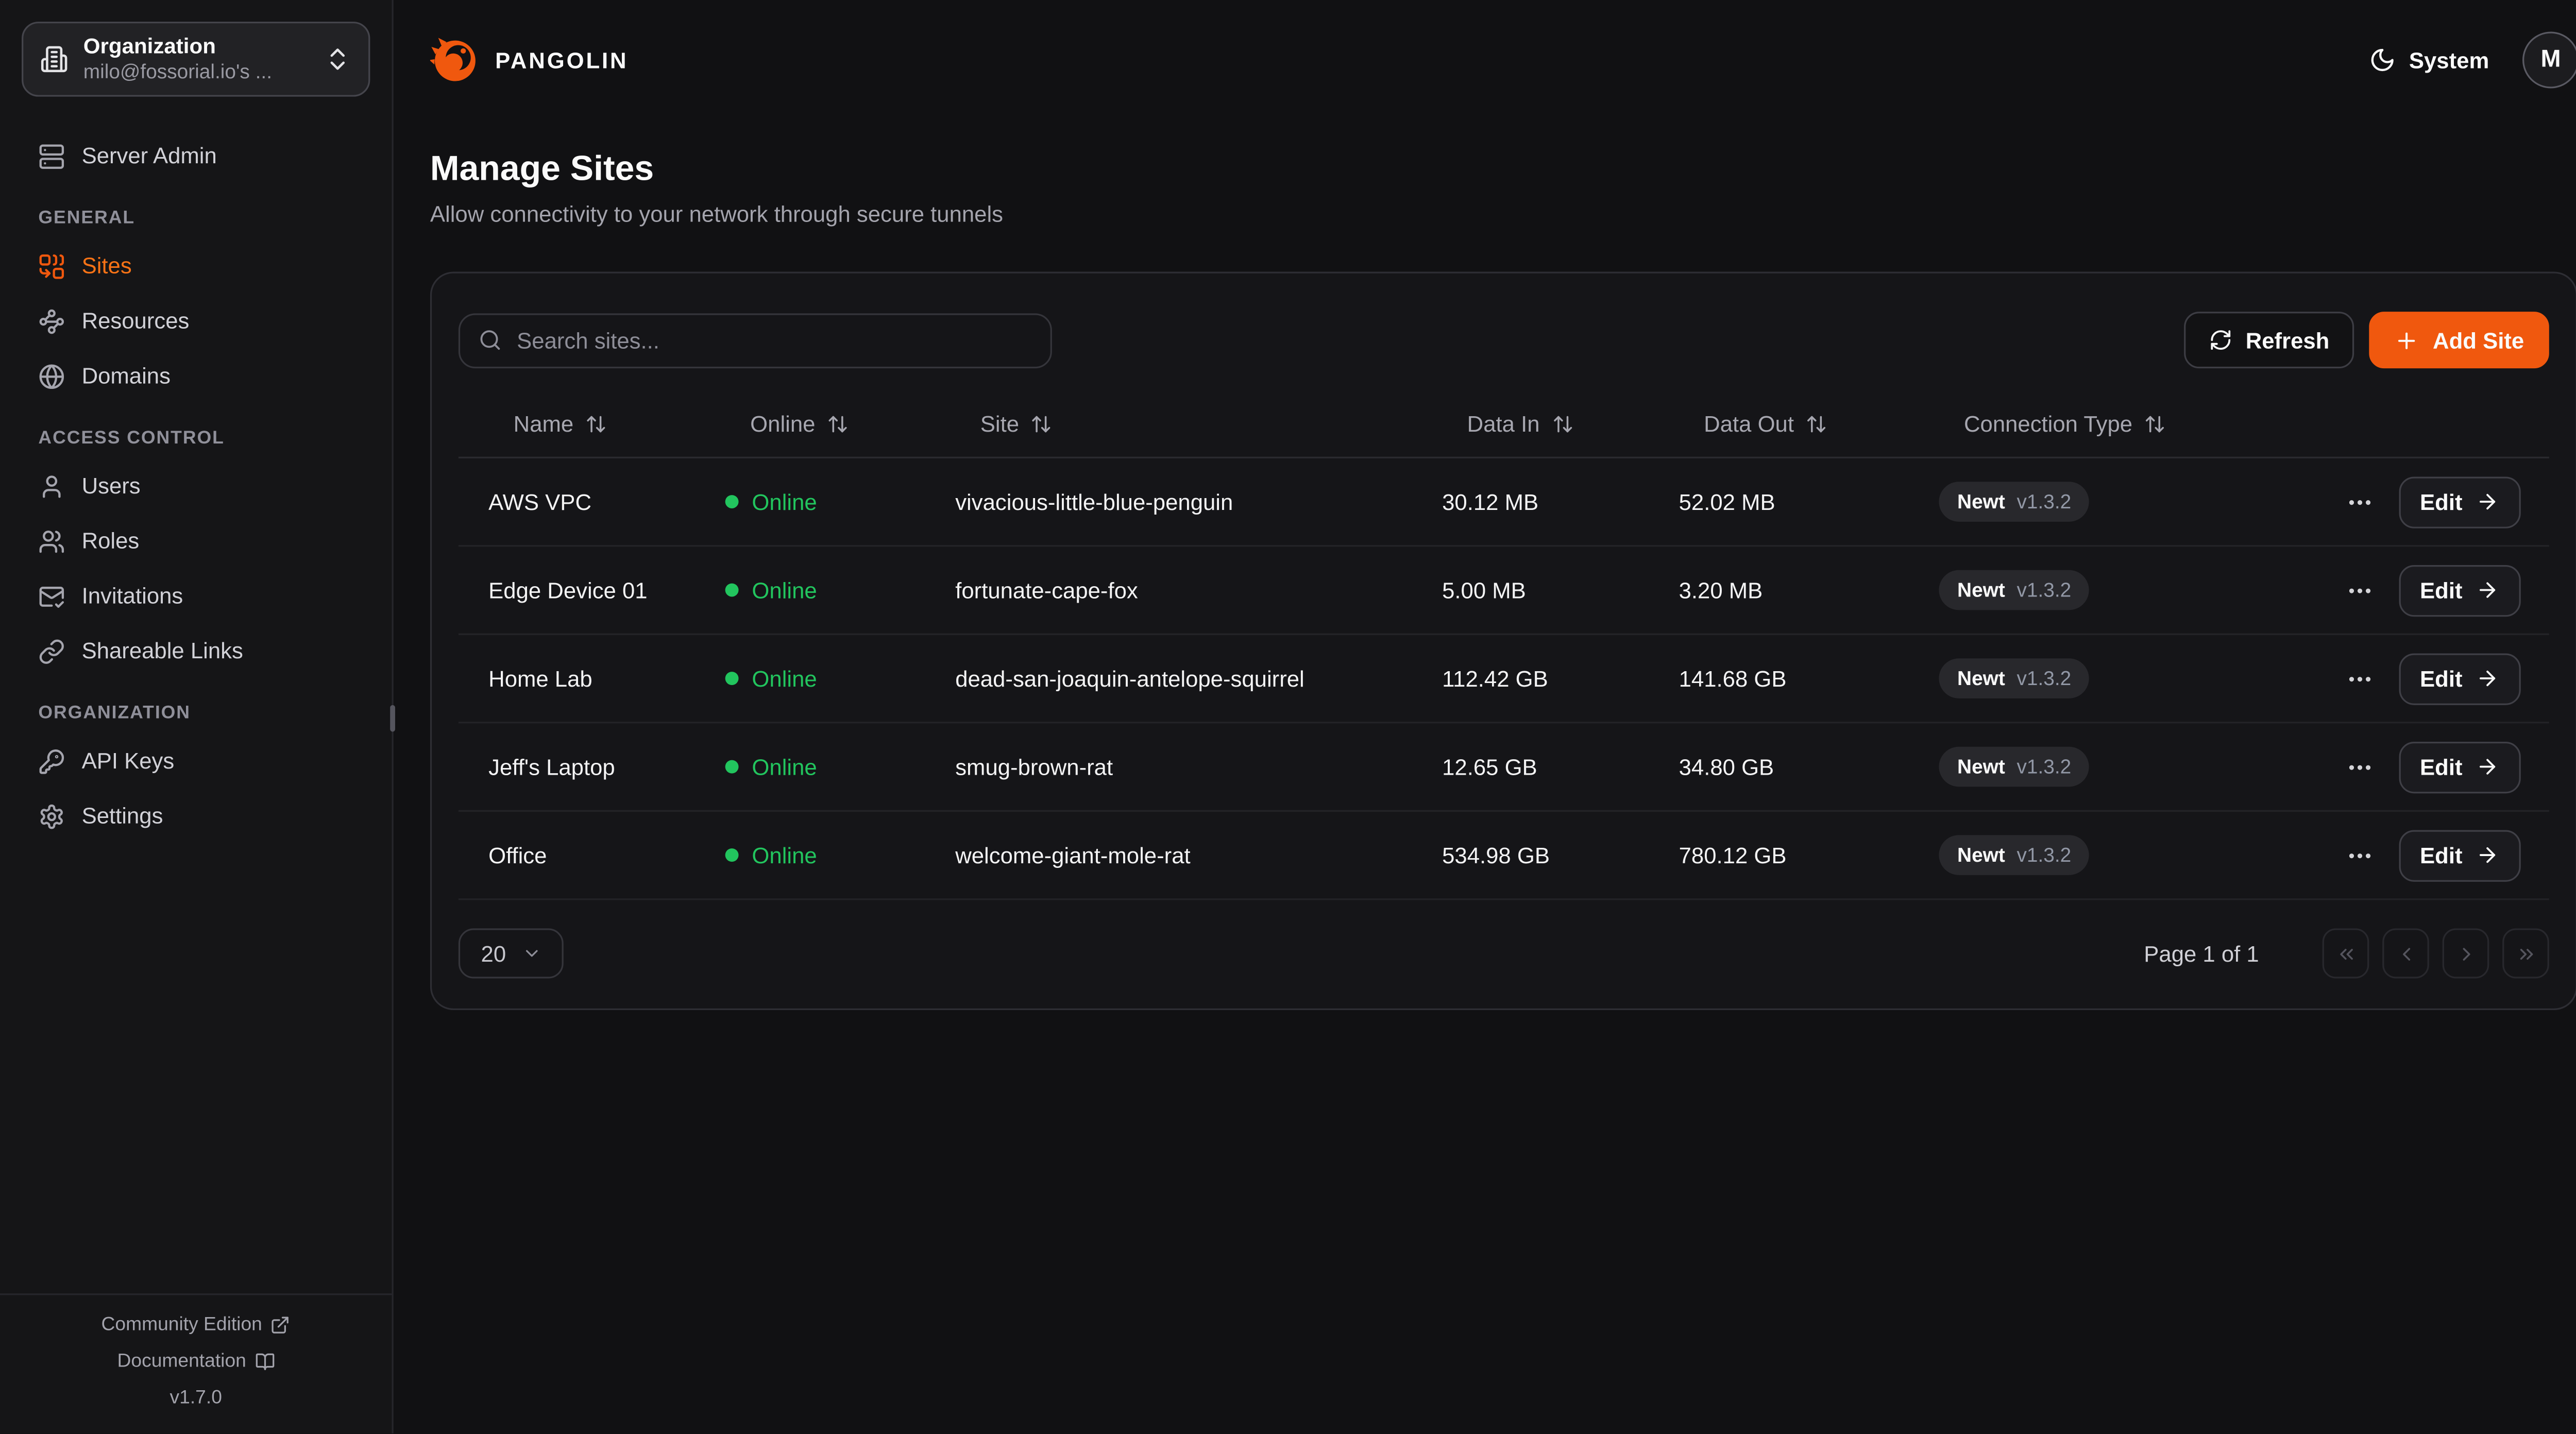 The image size is (2576, 1434). What do you see at coordinates (181, 1325) in the screenshot?
I see `community-edition-label: Community Edition` at bounding box center [181, 1325].